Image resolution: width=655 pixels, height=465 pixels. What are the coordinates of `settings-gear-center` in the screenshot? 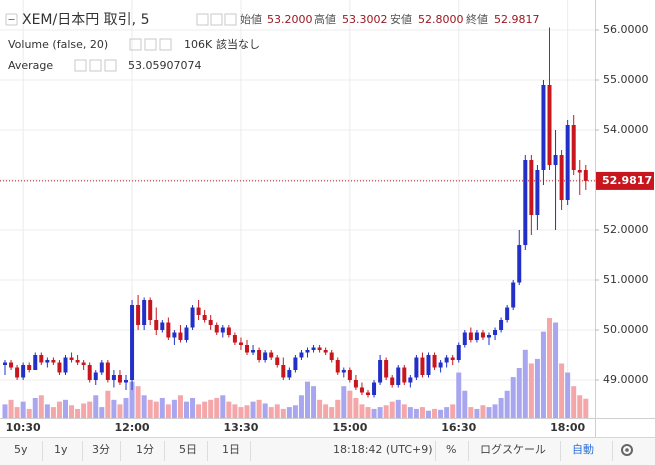 It's located at (627, 450).